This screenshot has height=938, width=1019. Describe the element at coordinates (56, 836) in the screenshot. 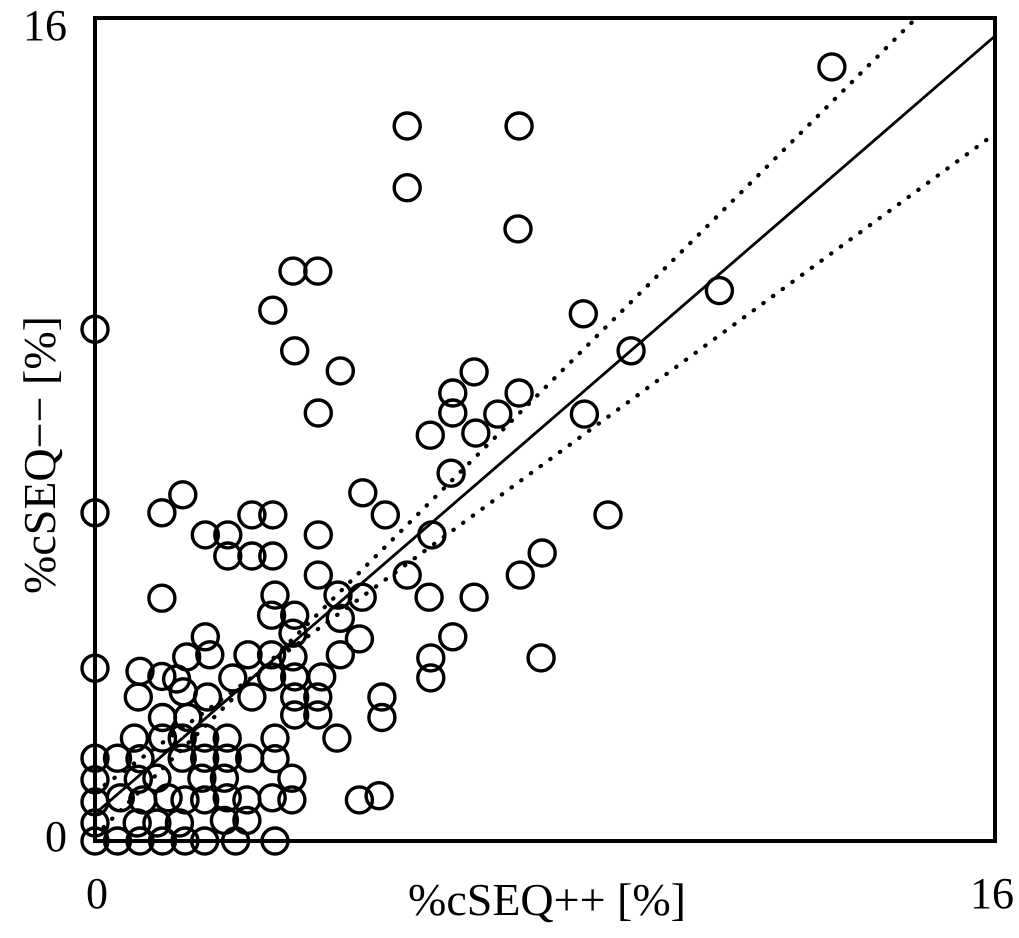

I see `y-axis-tick-min: 0` at that location.